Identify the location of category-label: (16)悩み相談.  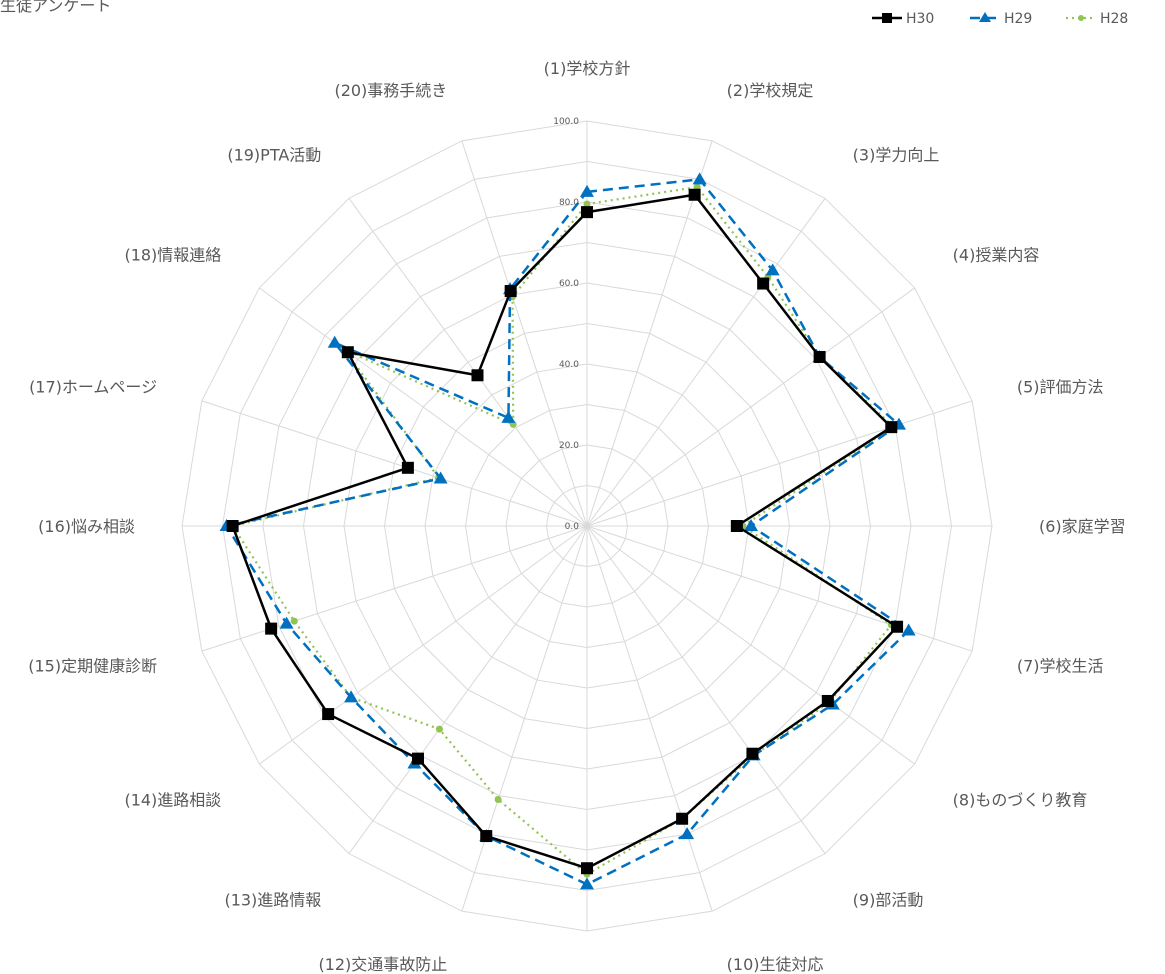
(86, 526).